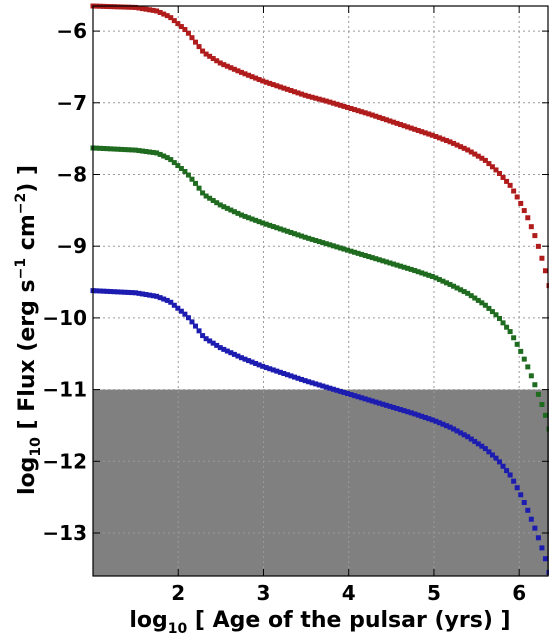 The width and height of the screenshot is (549, 637). I want to click on y-tick-label: −11, so click(64, 390).